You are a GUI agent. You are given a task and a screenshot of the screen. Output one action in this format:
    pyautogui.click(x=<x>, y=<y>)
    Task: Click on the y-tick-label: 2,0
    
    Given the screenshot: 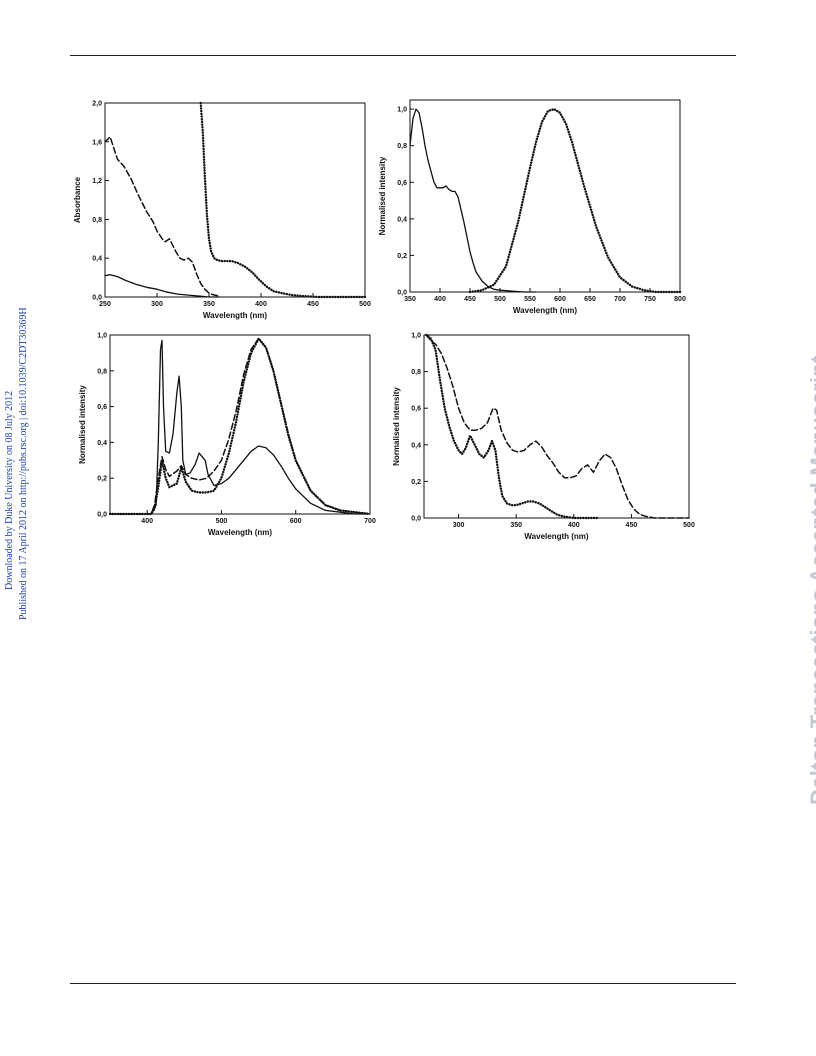 What is the action you would take?
    pyautogui.click(x=97, y=104)
    